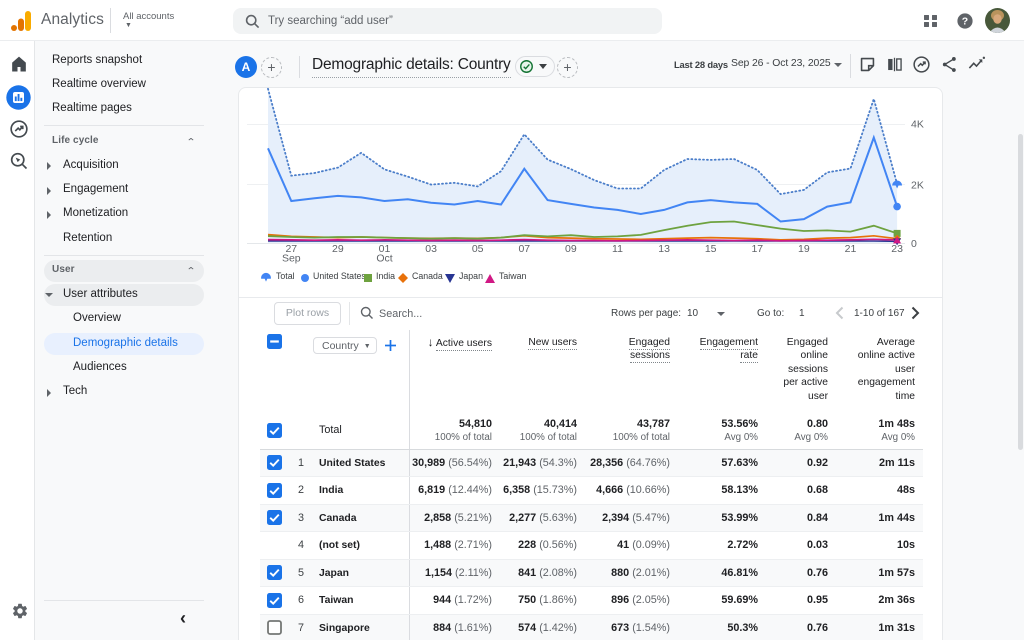 This screenshot has height=640, width=1024. Describe the element at coordinates (851, 249) in the screenshot. I see `svg-text: 21` at that location.